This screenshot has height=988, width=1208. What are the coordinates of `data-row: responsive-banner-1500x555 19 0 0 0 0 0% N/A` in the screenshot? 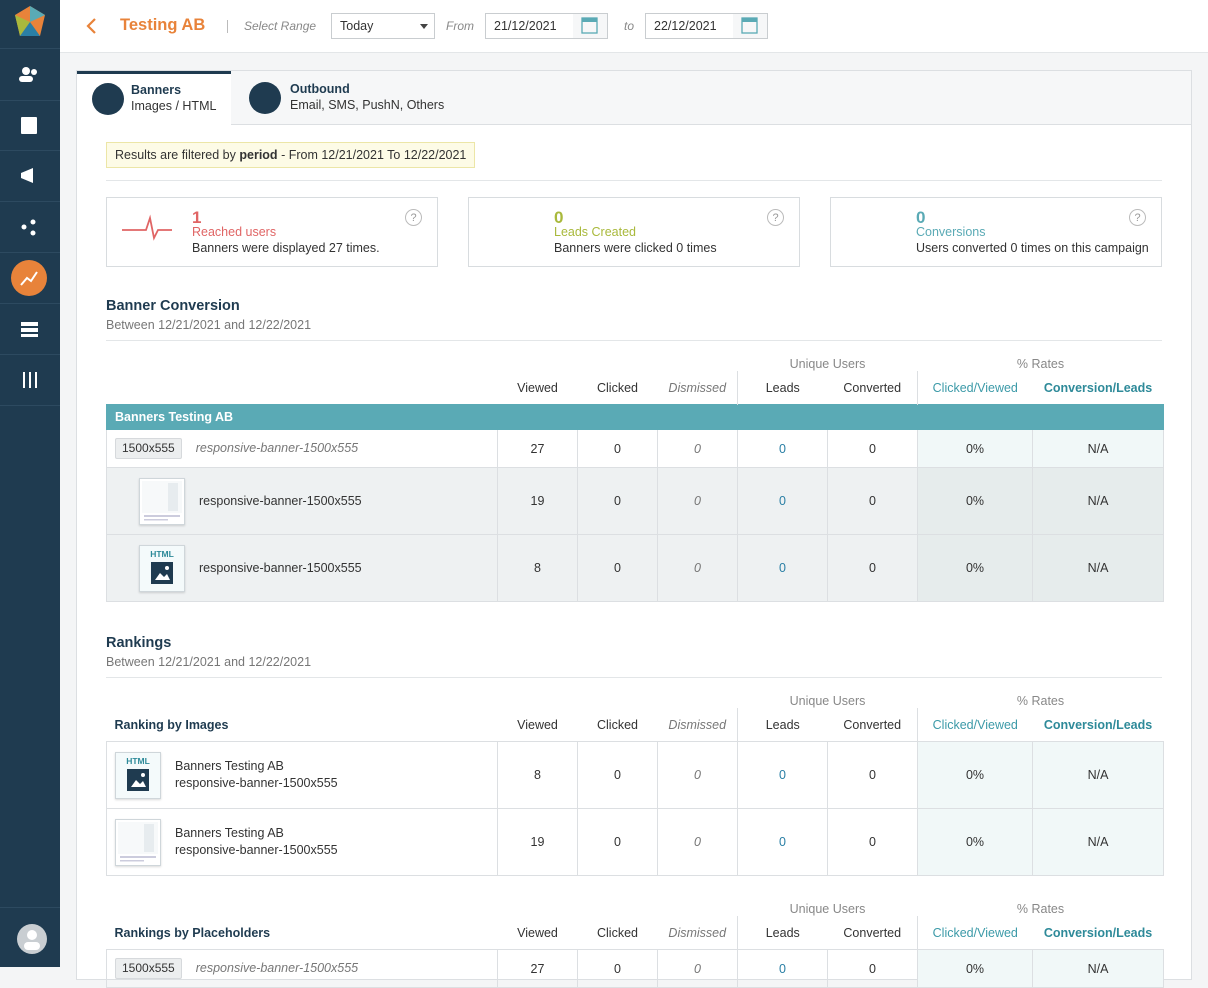 It's located at (635, 501).